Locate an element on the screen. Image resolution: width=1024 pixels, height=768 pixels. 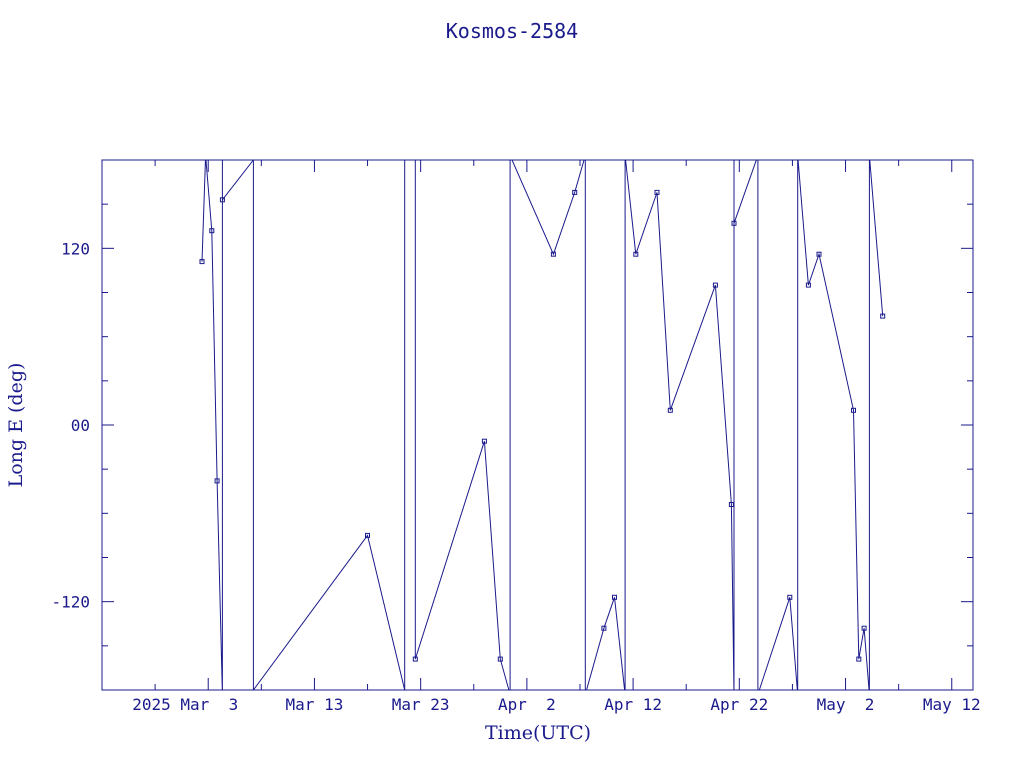
x-tick-label: May 12 is located at coordinates (952, 704).